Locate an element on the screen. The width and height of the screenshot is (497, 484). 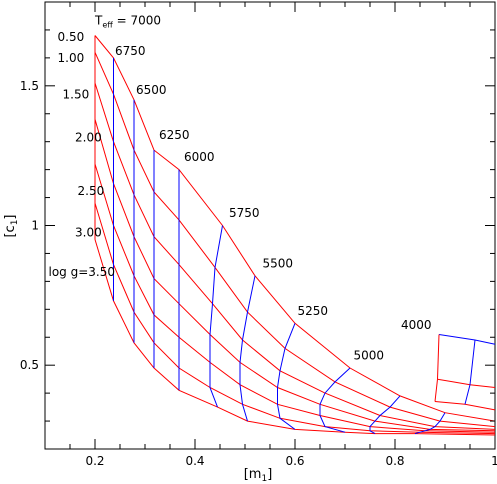
y-tick-label: 1.5 is located at coordinates (29, 86).